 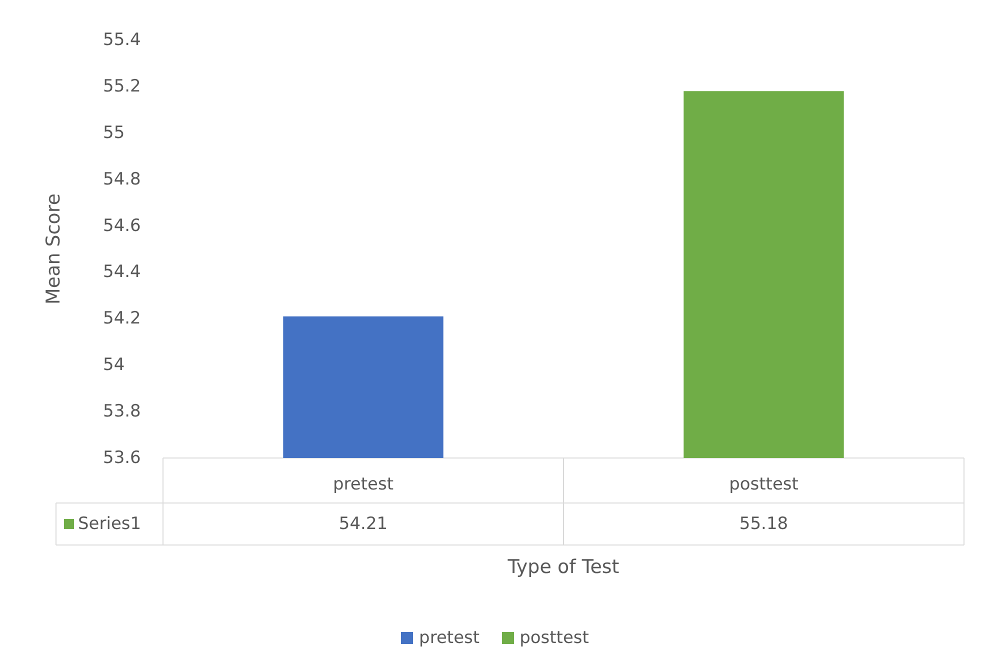 What do you see at coordinates (53, 249) in the screenshot?
I see `y-axis-title: Mean Score` at bounding box center [53, 249].